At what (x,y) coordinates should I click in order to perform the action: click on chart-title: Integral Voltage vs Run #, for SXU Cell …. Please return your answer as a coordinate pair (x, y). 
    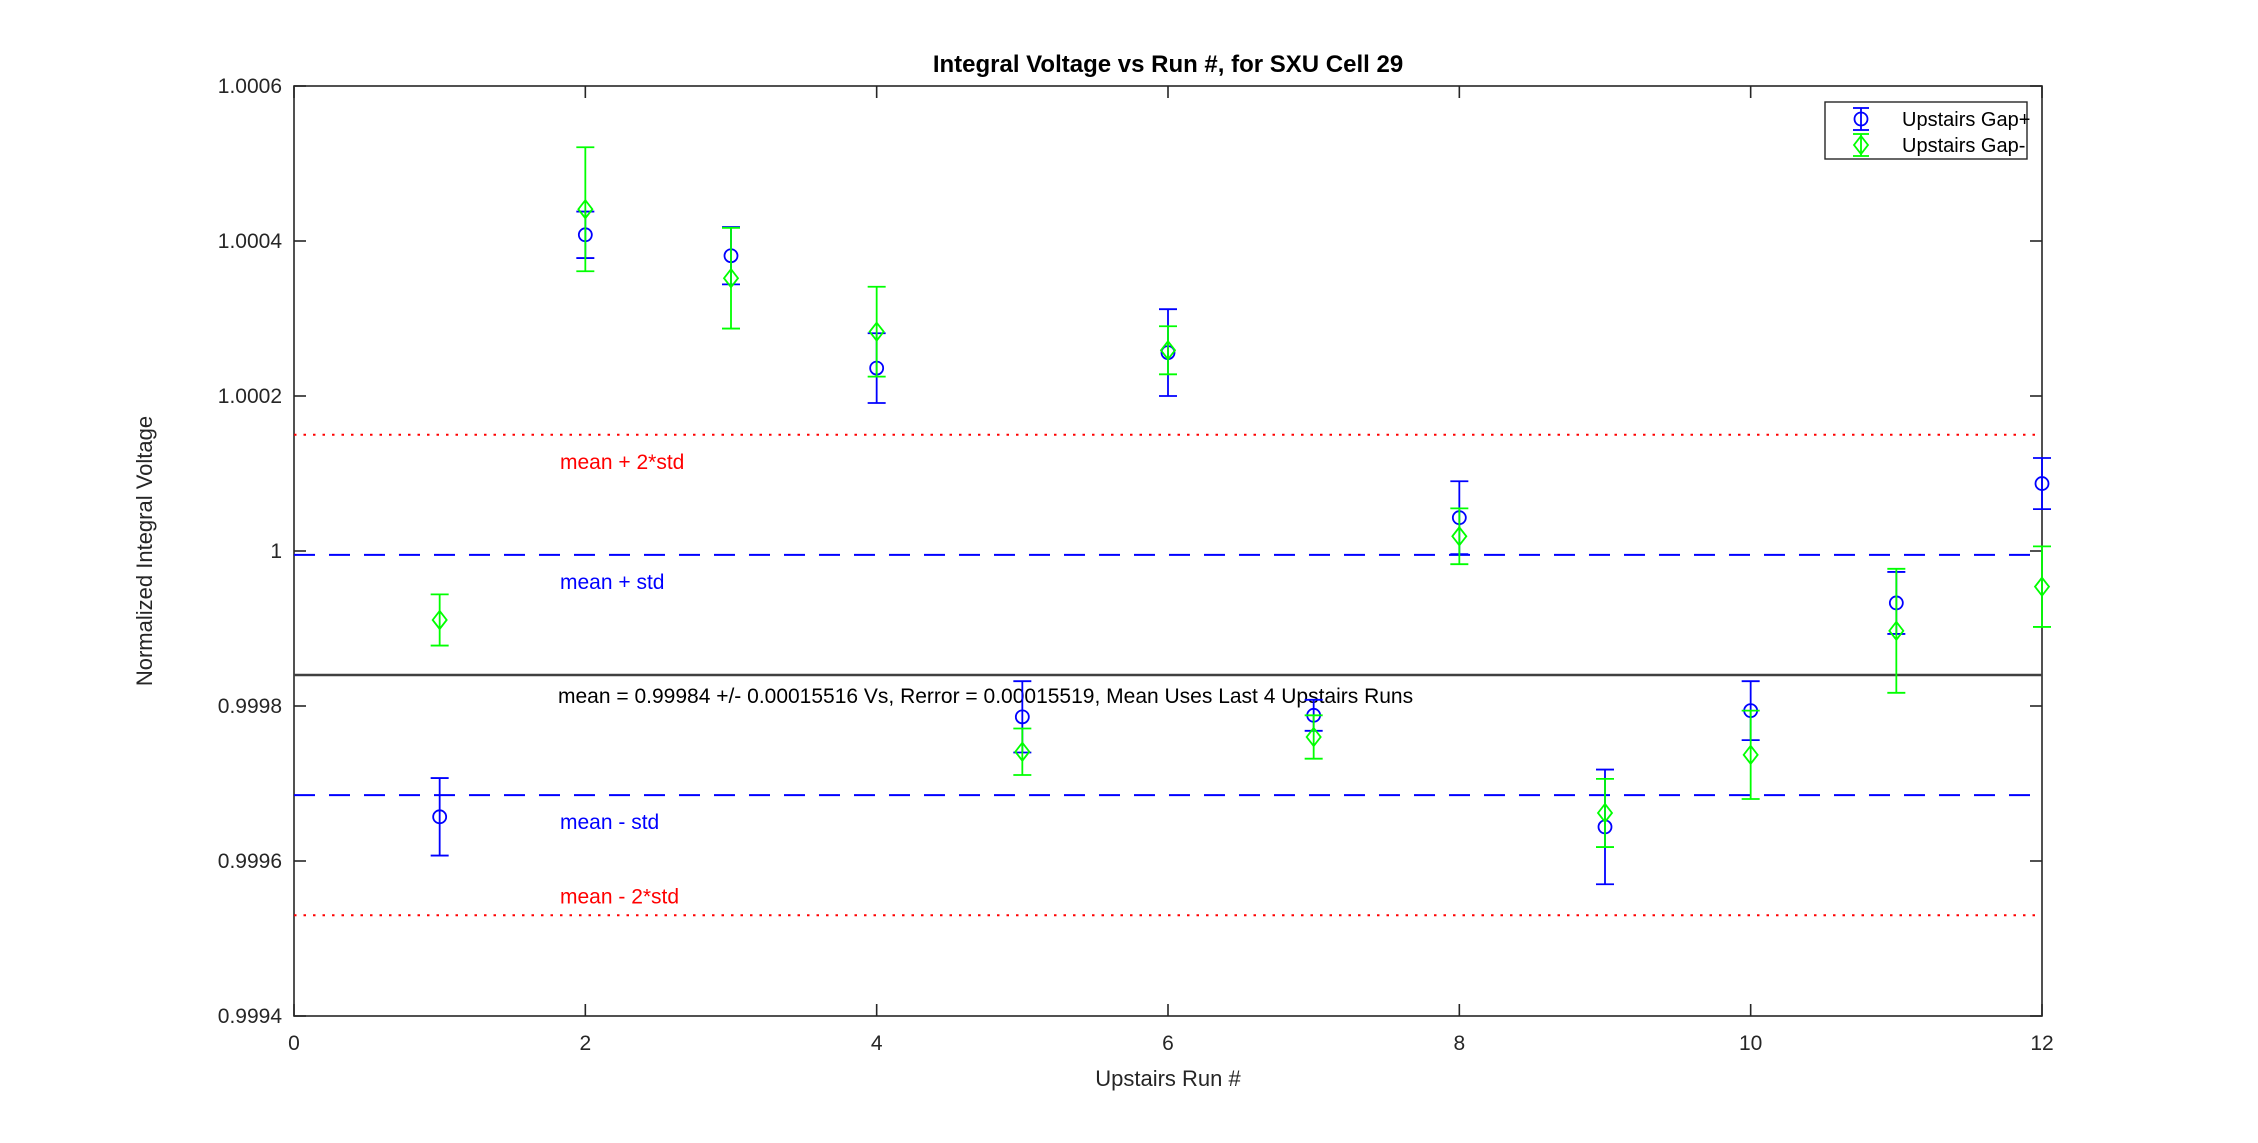
    Looking at the image, I should click on (1168, 64).